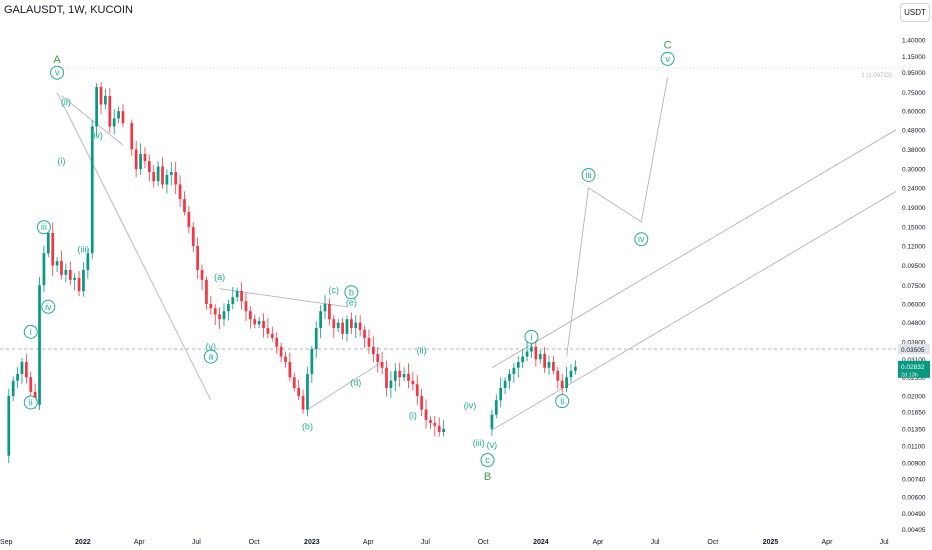 This screenshot has width=932, height=550. I want to click on wave-label-circle: ii, so click(30, 402).